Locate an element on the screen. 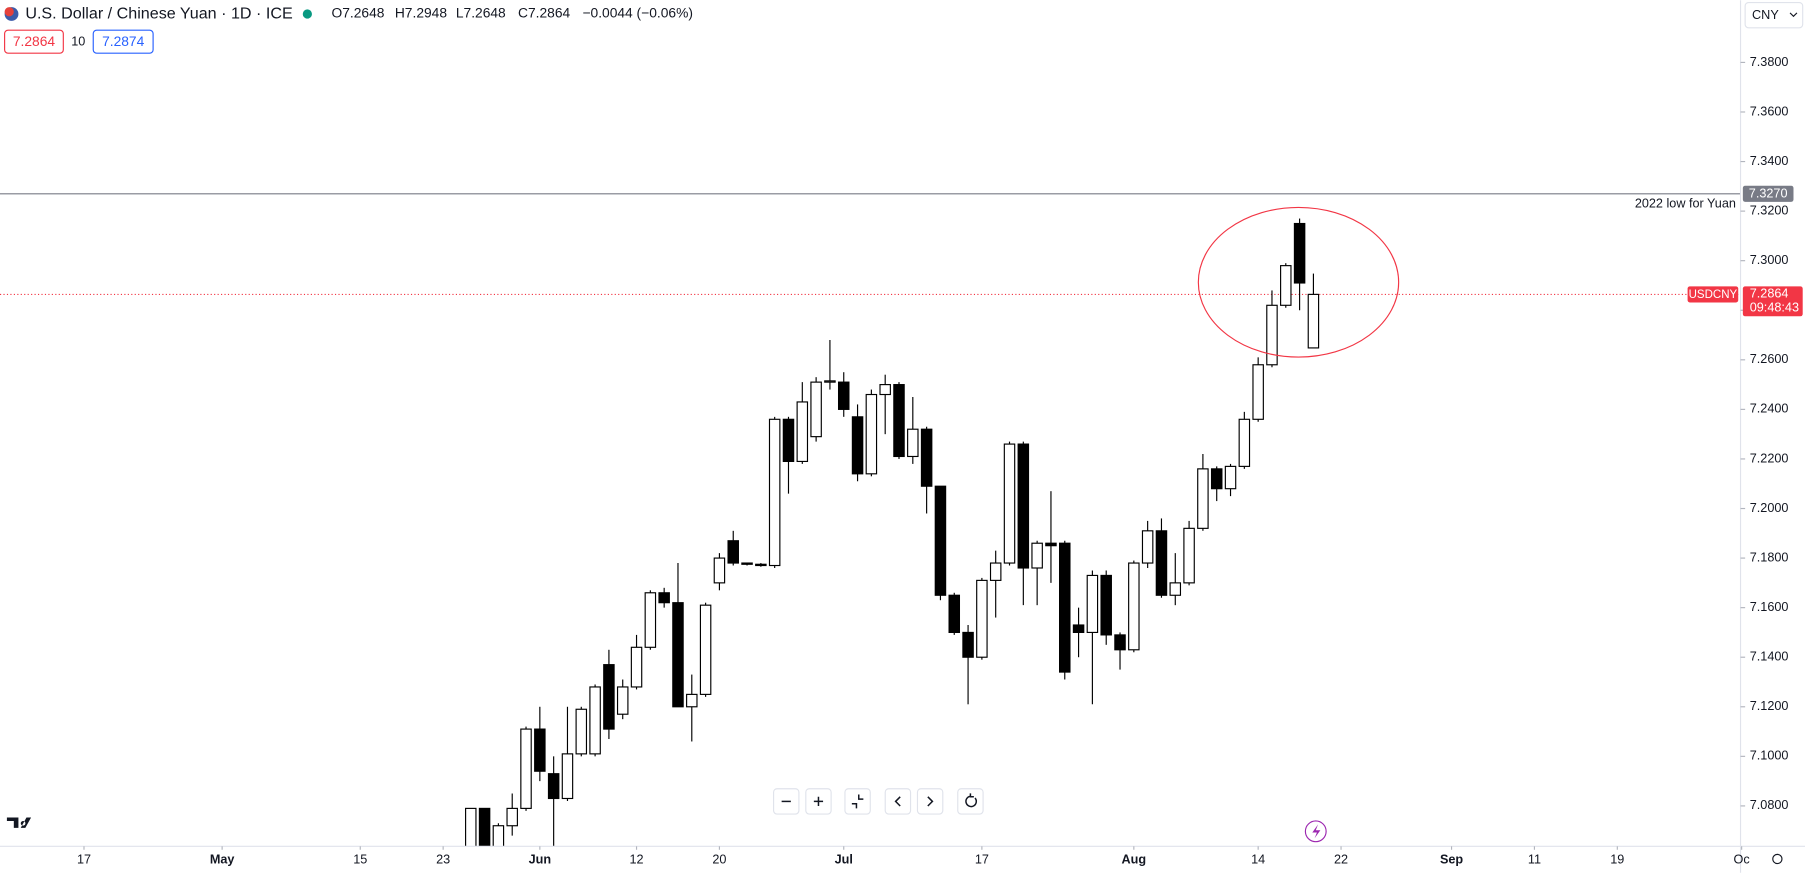  ask: 7.2874 is located at coordinates (123, 41).